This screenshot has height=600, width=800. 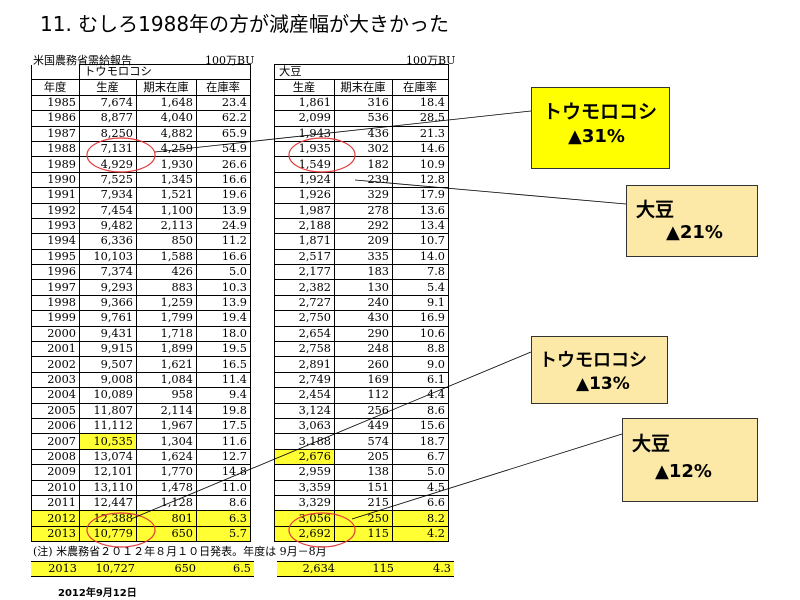 What do you see at coordinates (166, 303) in the screenshot?
I see `corn-stock-cell: 1,259` at bounding box center [166, 303].